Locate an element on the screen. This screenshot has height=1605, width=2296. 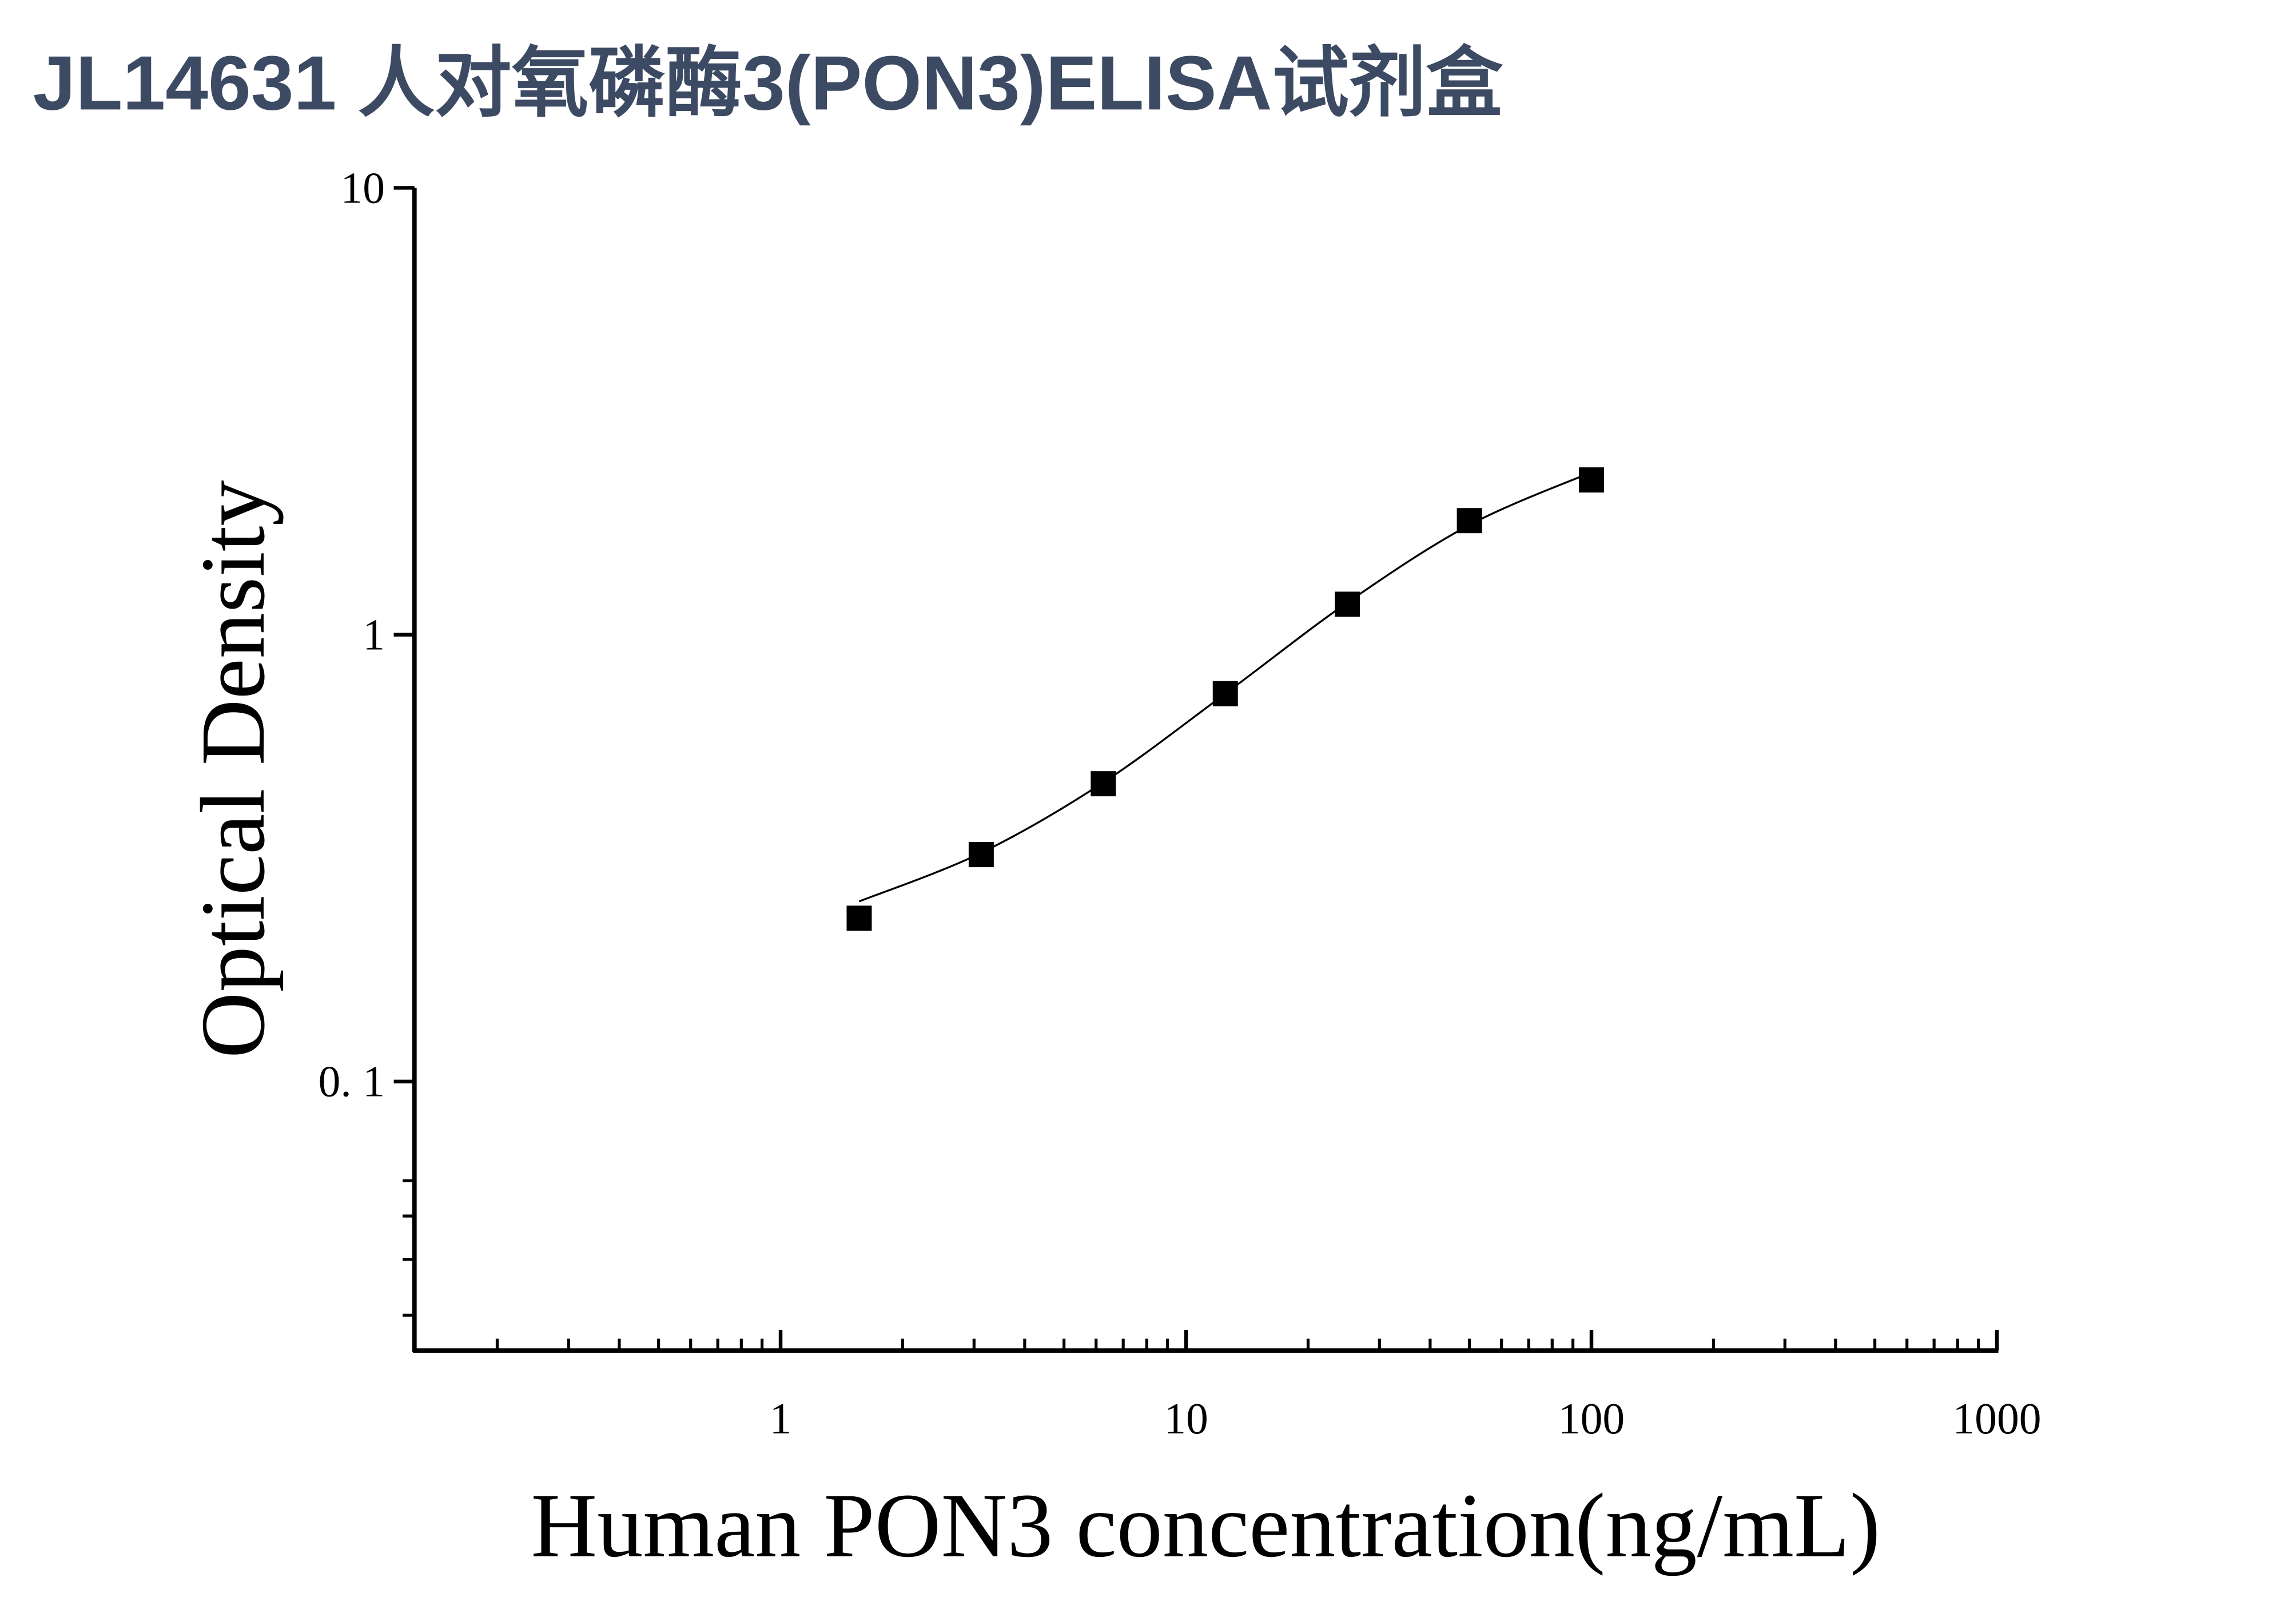
x-axis-label: Human PON3 concentration(ng/mL) is located at coordinates (1205, 1525).